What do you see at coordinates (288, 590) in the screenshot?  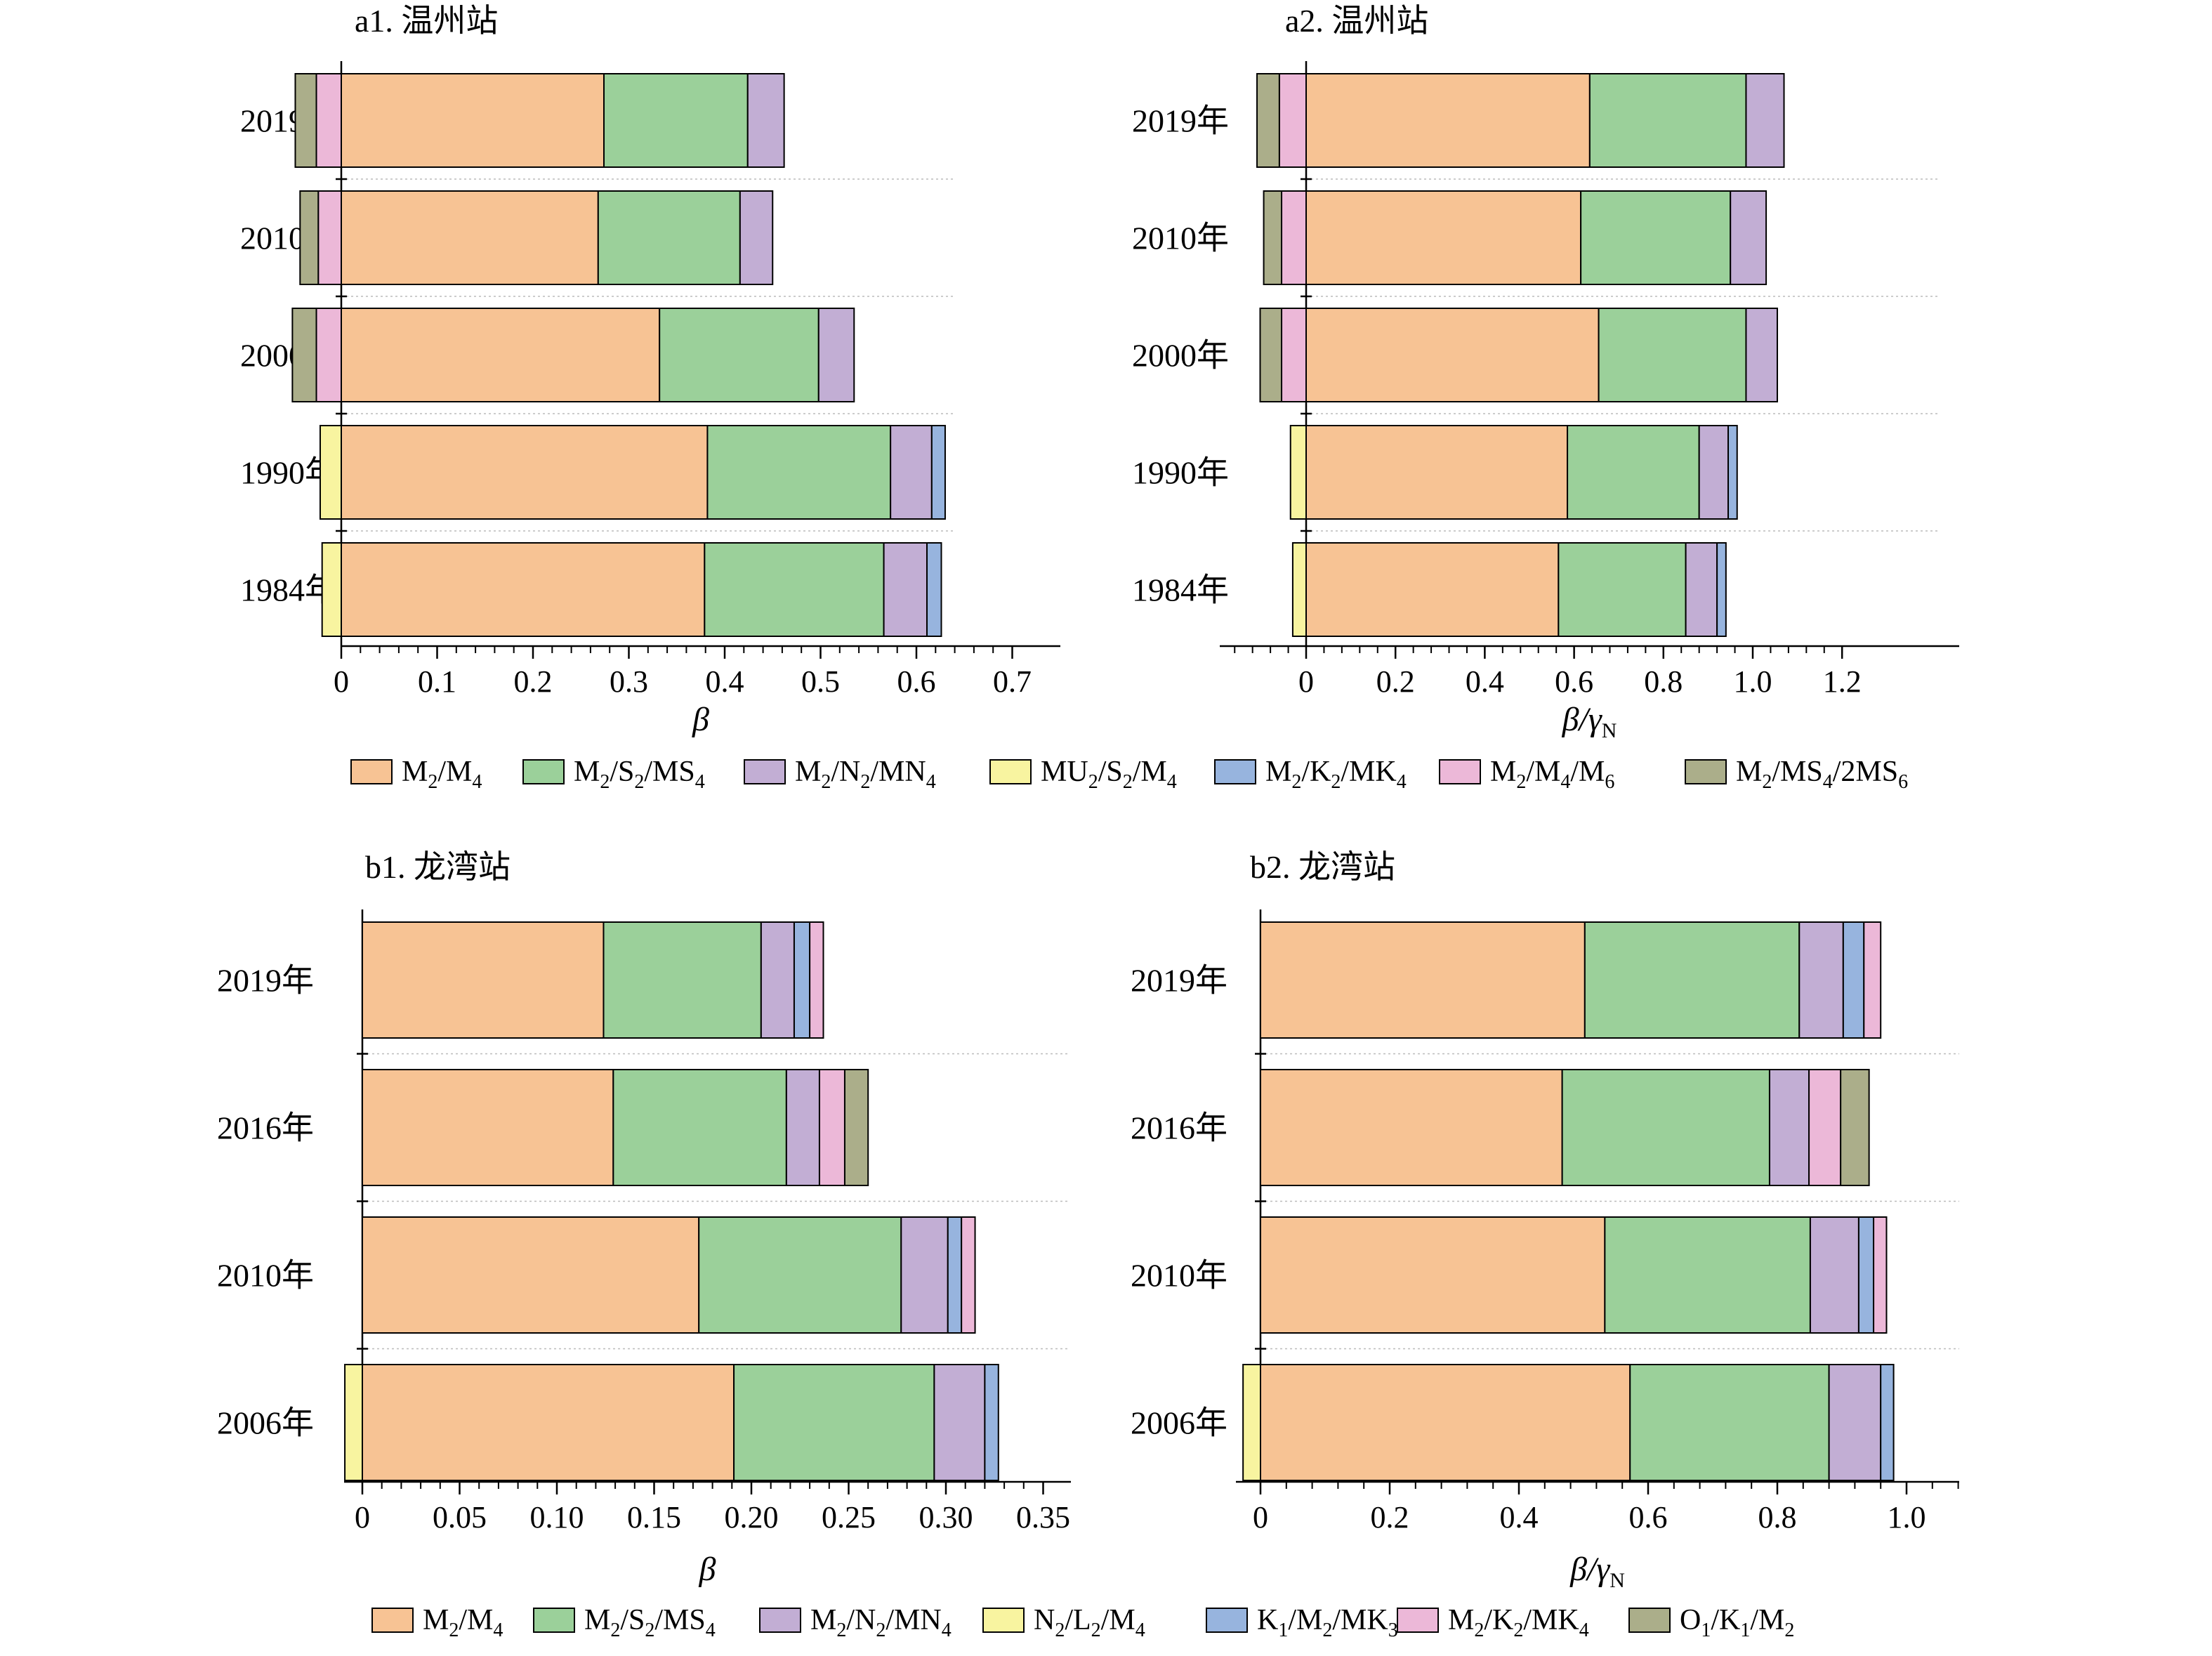 I see `category-label: 1984年` at bounding box center [288, 590].